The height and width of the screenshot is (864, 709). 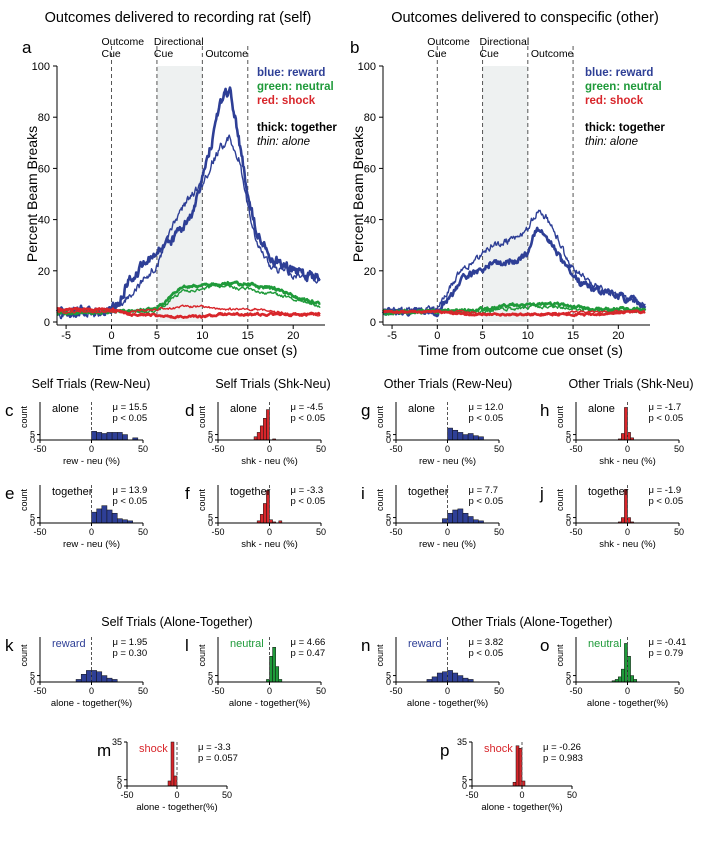 What do you see at coordinates (226, 54) in the screenshot?
I see `event-label-outcome: Outcome` at bounding box center [226, 54].